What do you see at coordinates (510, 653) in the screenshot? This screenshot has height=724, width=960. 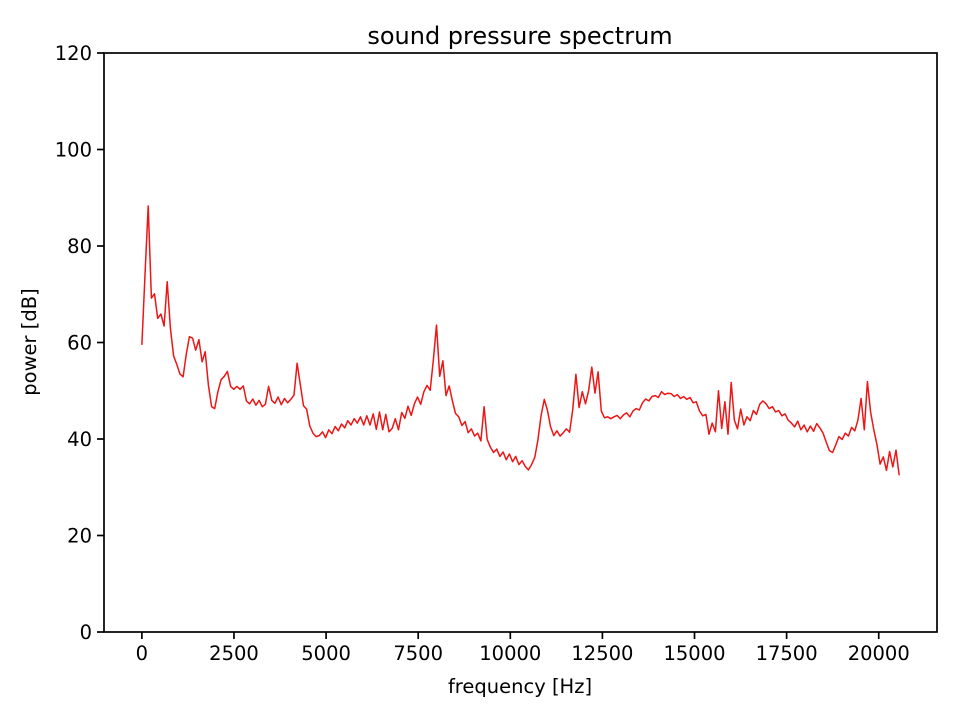 I see `x-tick-label: 10000` at bounding box center [510, 653].